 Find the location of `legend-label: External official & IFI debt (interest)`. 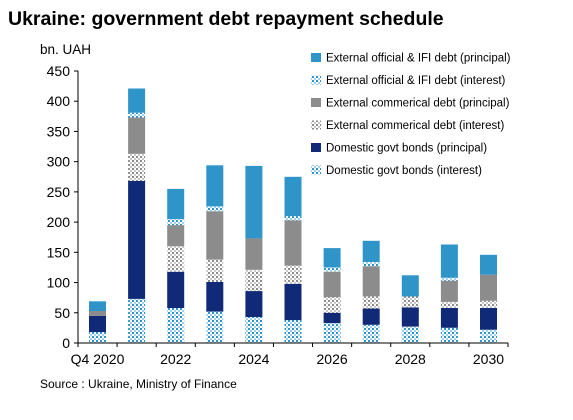

legend-label: External official & IFI debt (interest) is located at coordinates (416, 81).